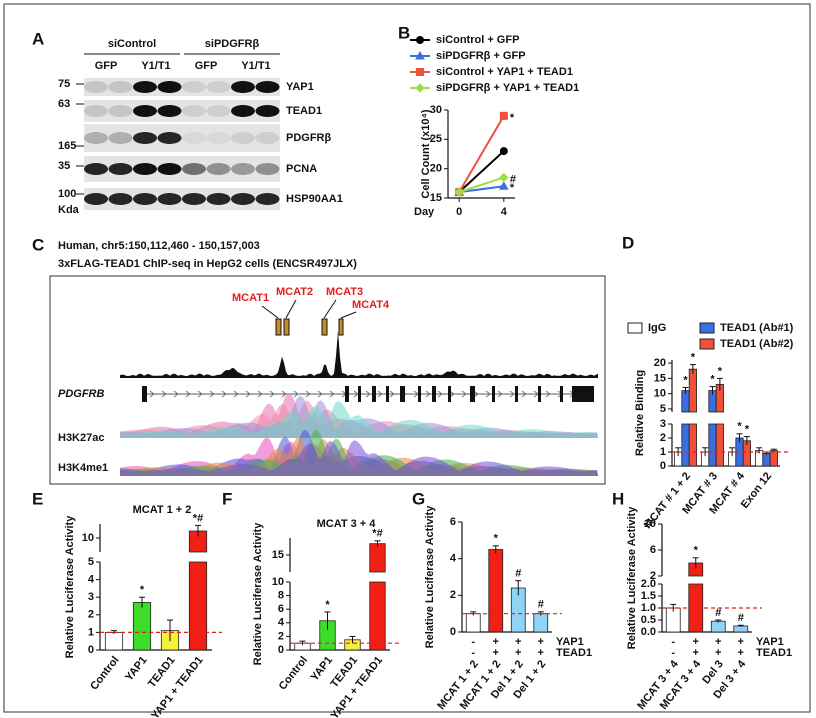 The image size is (816, 718). What do you see at coordinates (481, 171) in the screenshot?
I see `series-line` at bounding box center [481, 171].